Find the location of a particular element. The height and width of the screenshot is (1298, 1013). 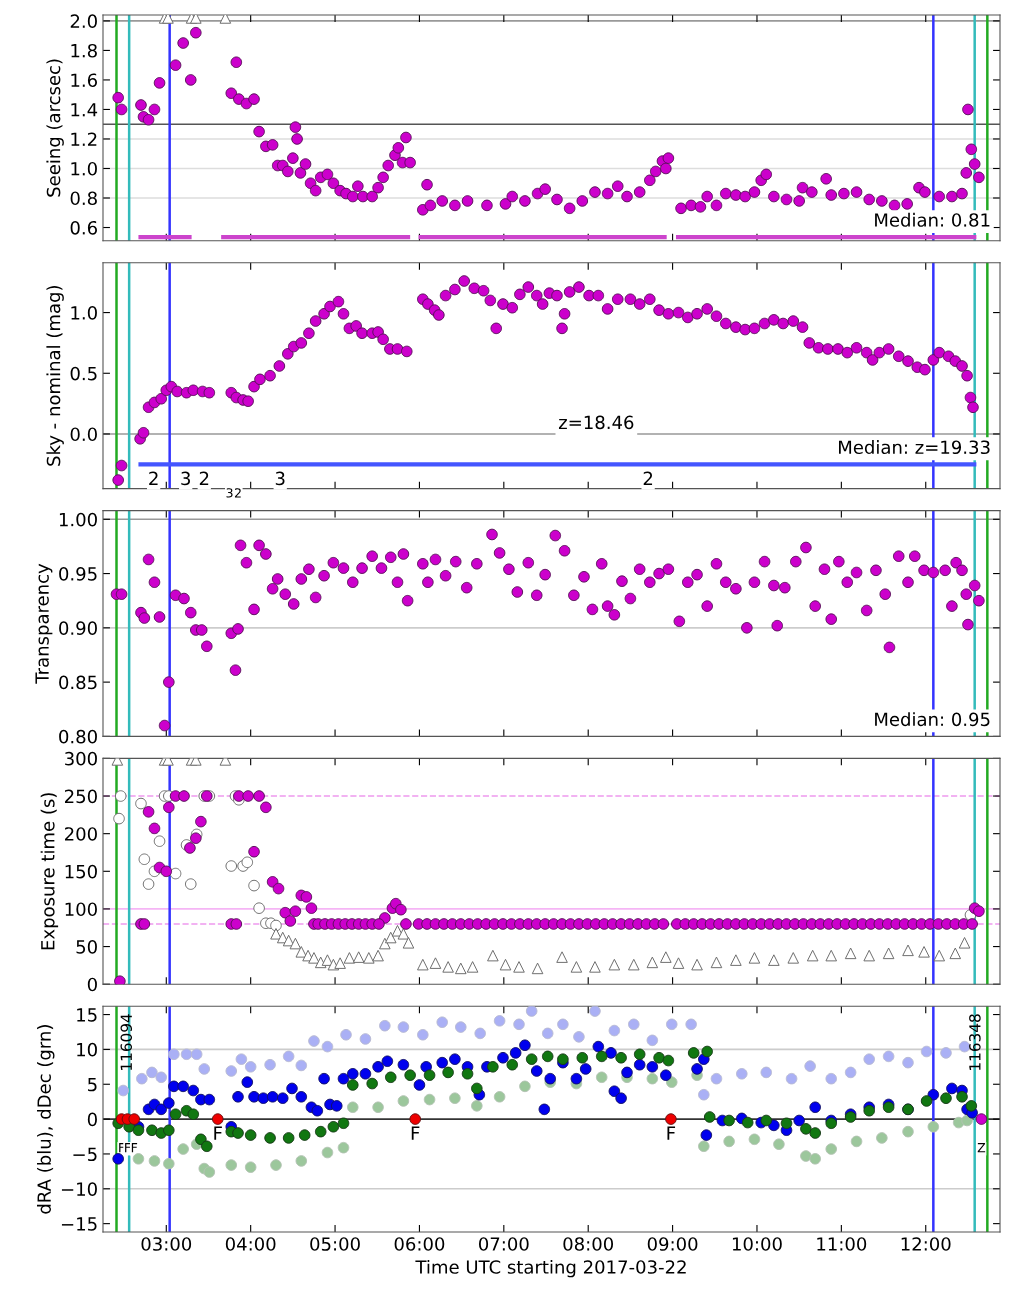

x-tick-label: 10:00 is located at coordinates (757, 1244).